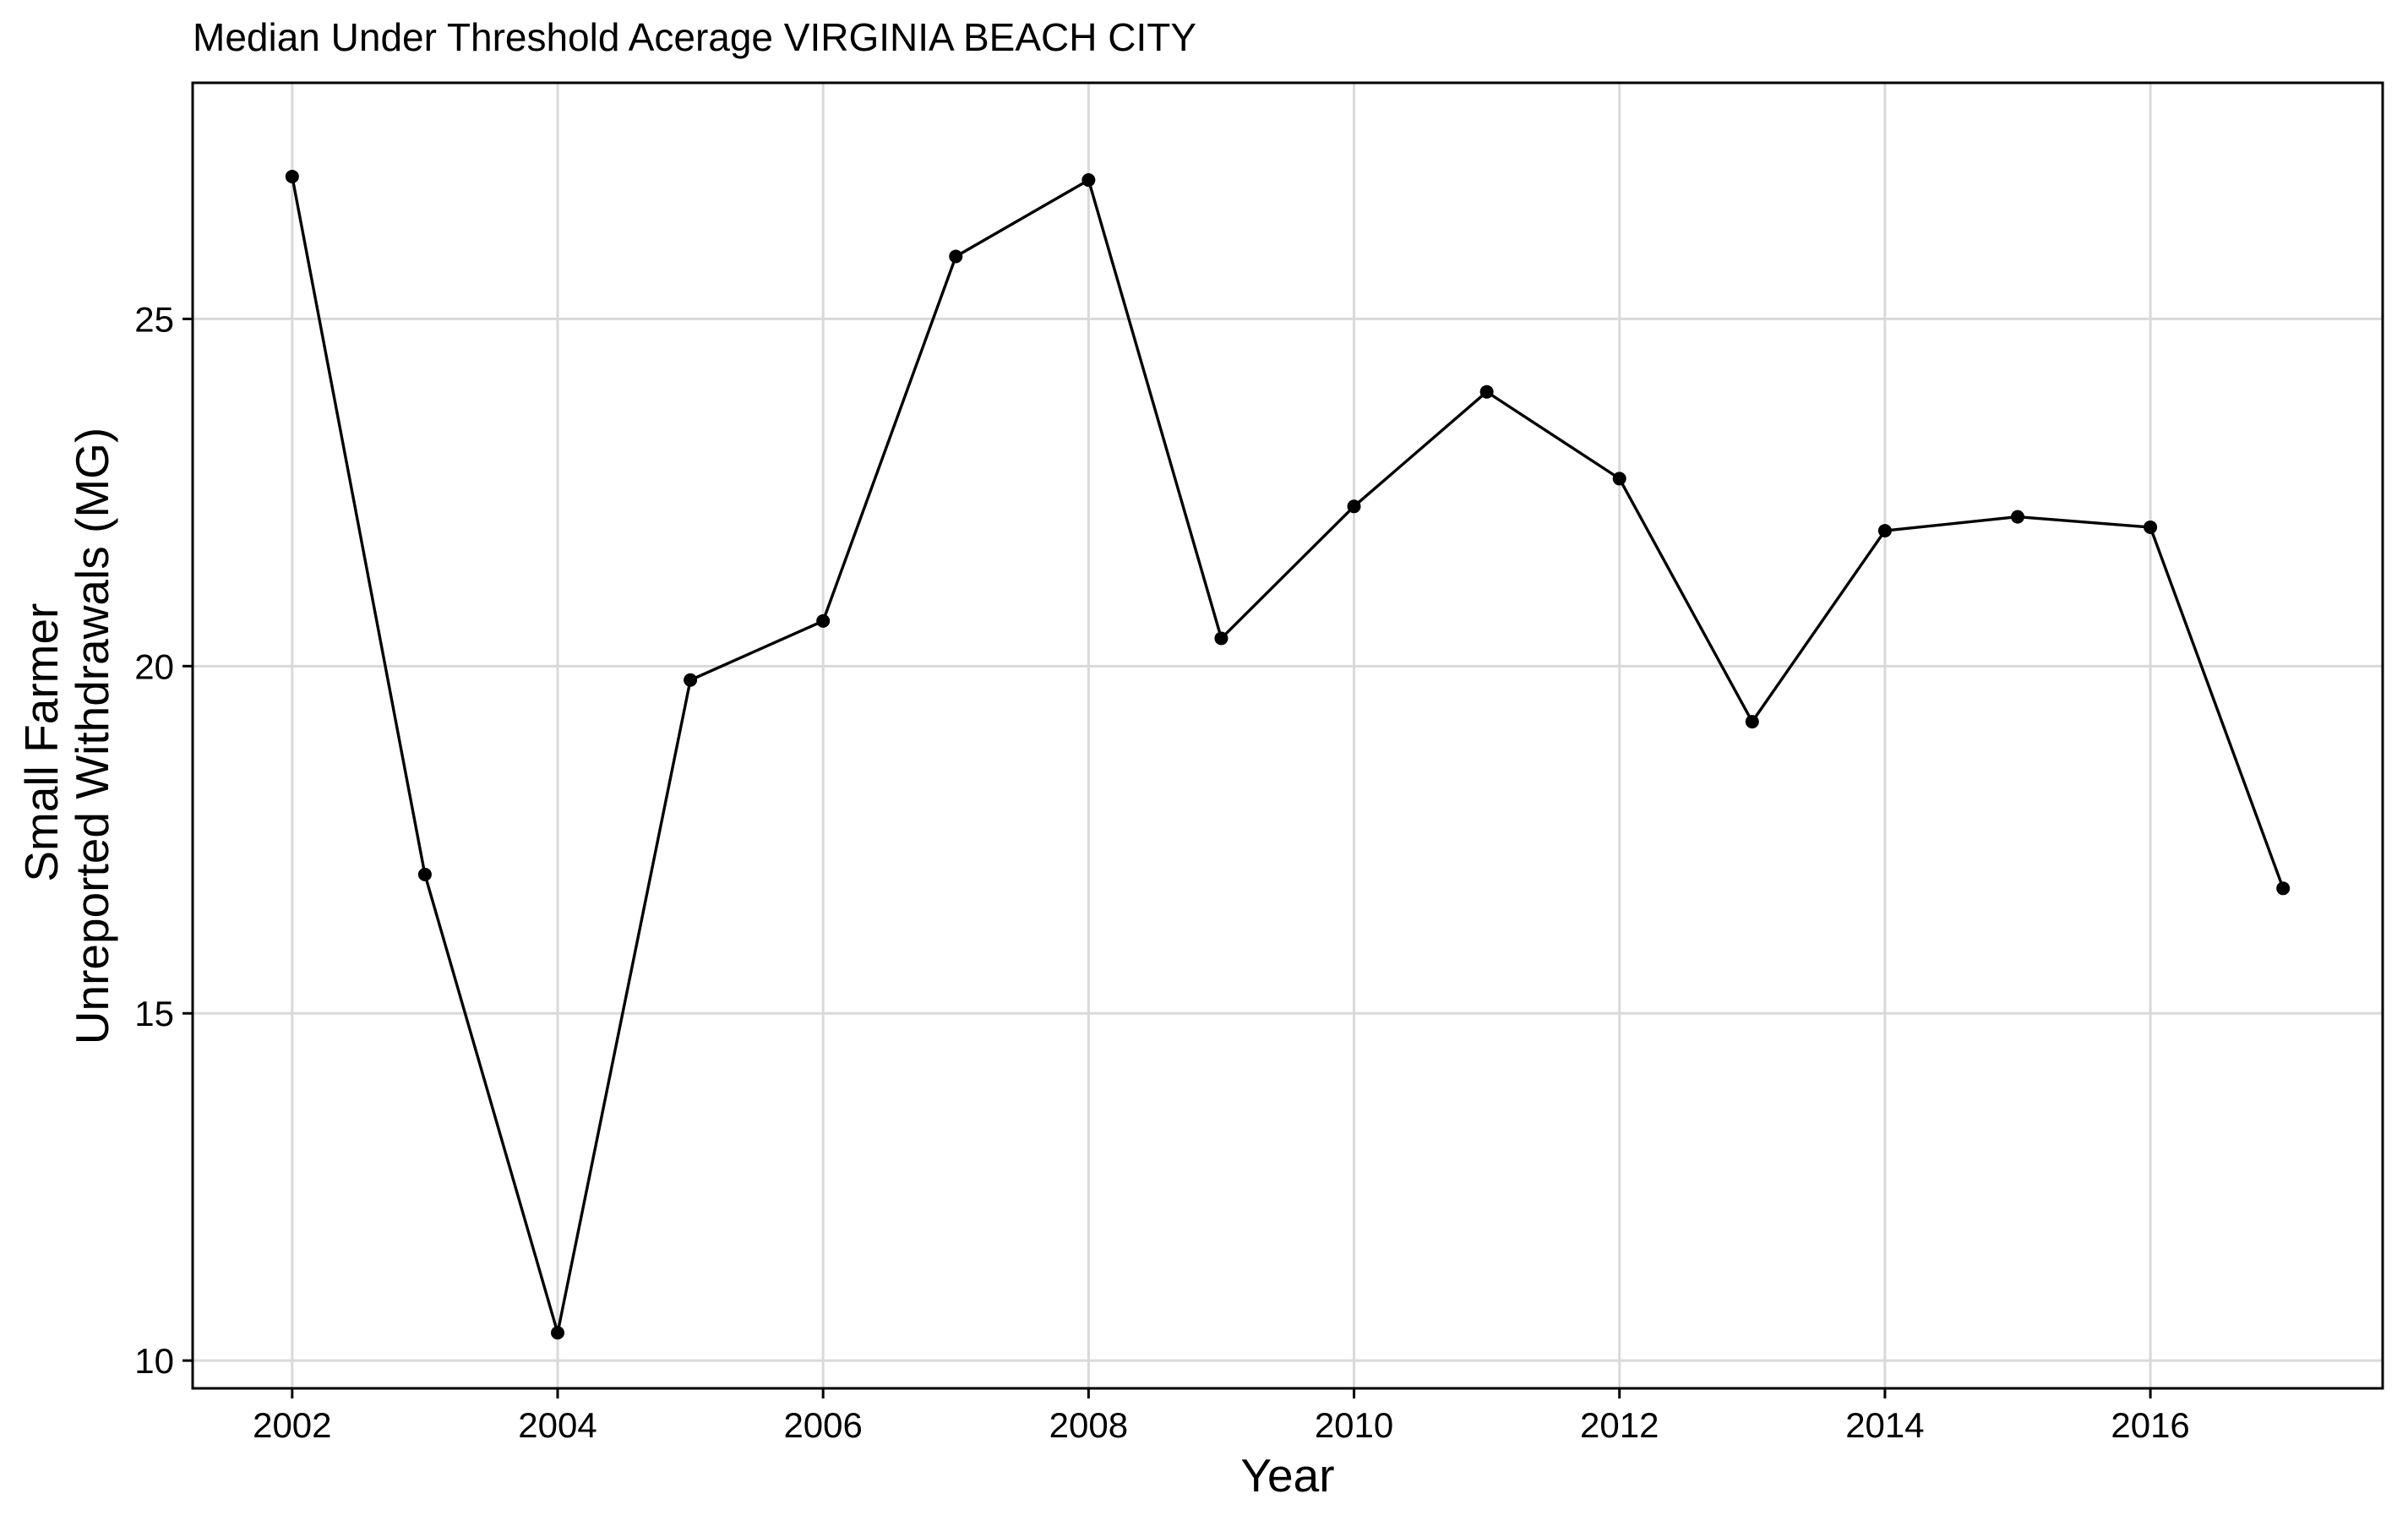 The image size is (2408, 1521). What do you see at coordinates (1884, 1425) in the screenshot?
I see `x-tick-label: 2014` at bounding box center [1884, 1425].